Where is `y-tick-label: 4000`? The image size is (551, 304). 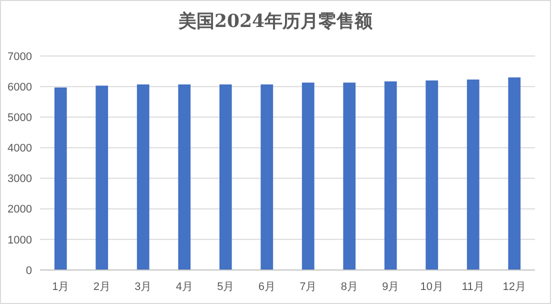 y-tick-label: 4000 is located at coordinates (20, 148).